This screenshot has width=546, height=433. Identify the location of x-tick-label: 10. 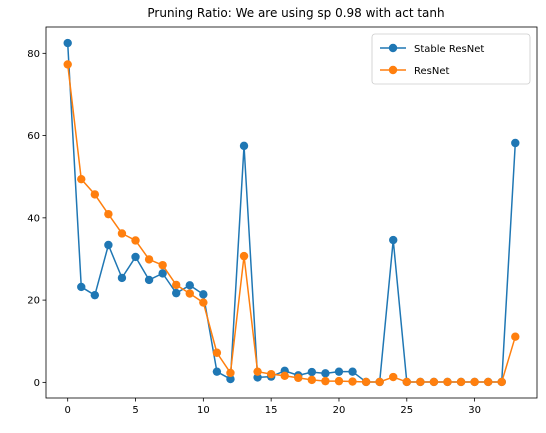
(203, 410).